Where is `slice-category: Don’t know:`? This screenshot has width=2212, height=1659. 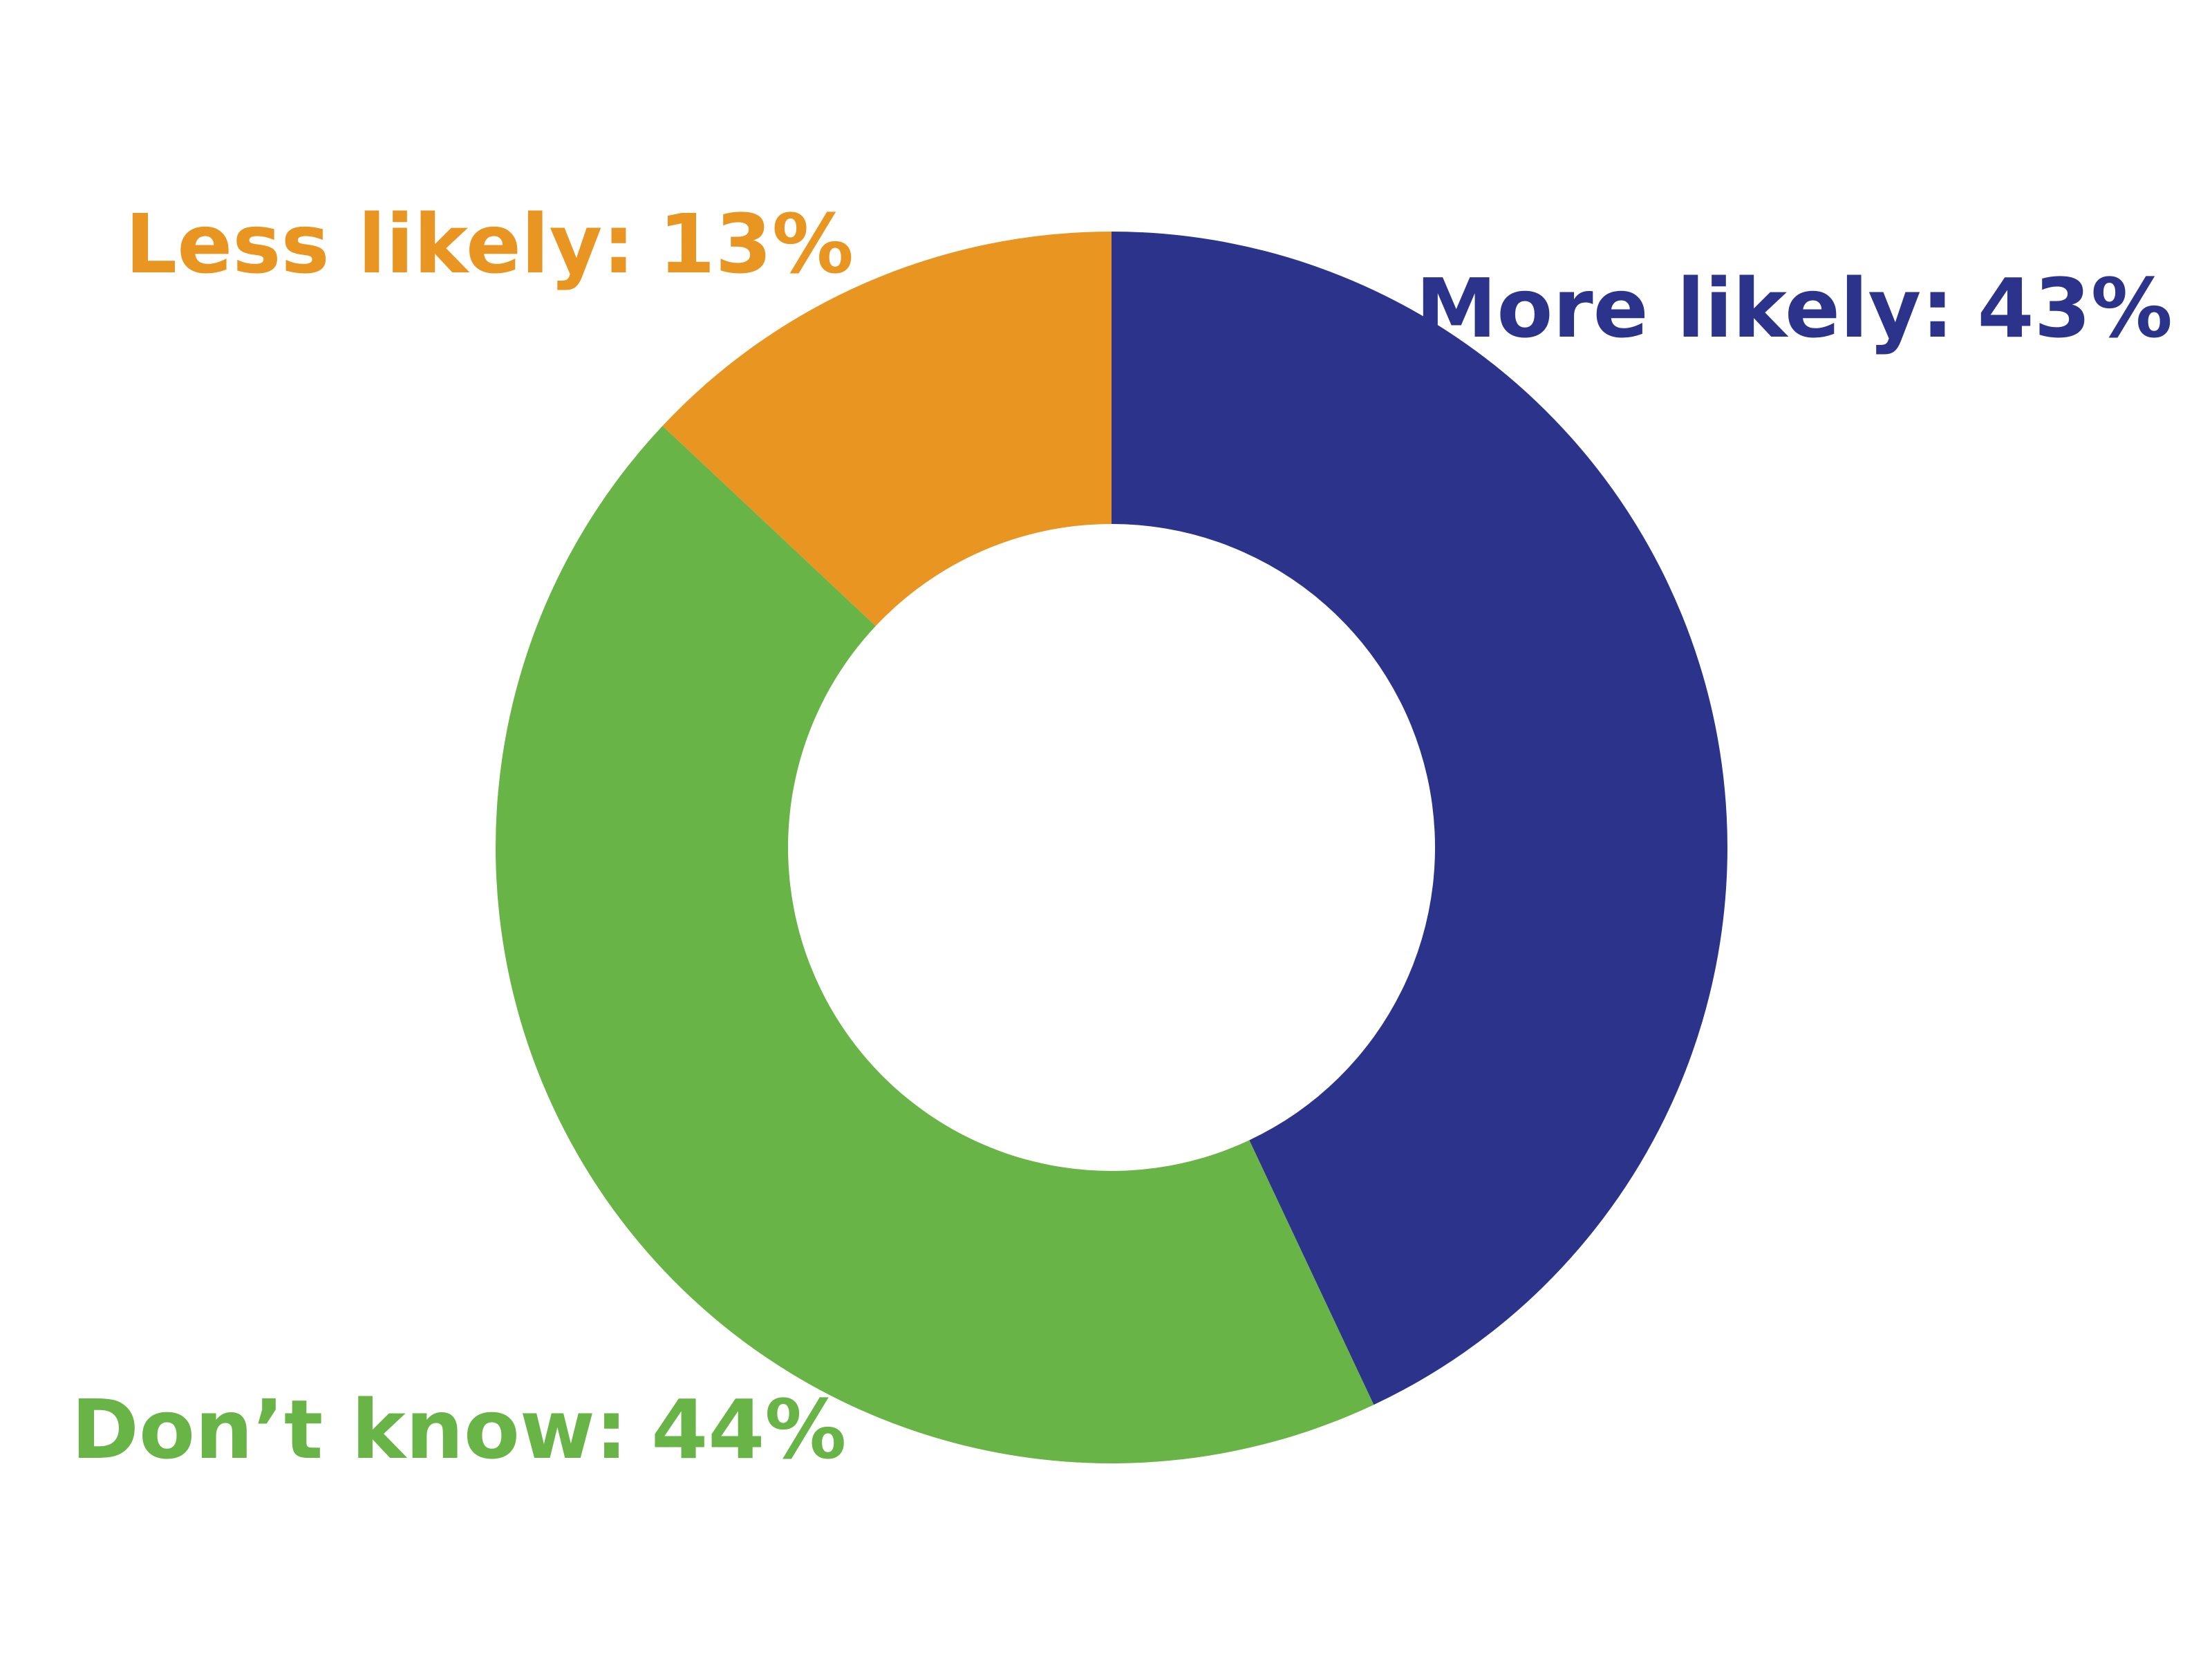
slice-category: Don’t know: is located at coordinates (349, 1429).